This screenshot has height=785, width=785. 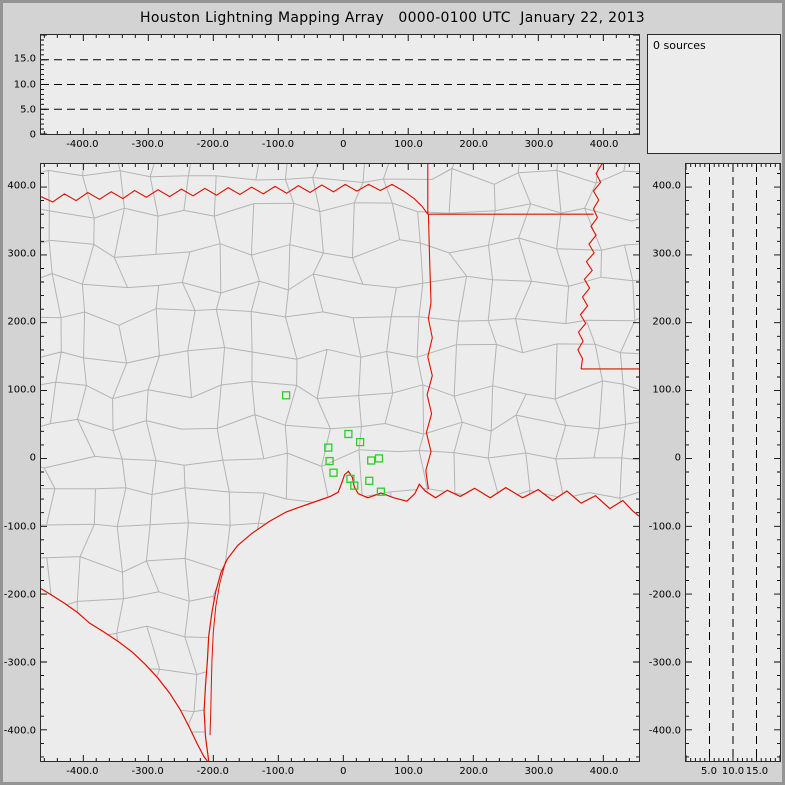 What do you see at coordinates (24, 59) in the screenshot?
I see `y-axis-tick-label: 15.0` at bounding box center [24, 59].